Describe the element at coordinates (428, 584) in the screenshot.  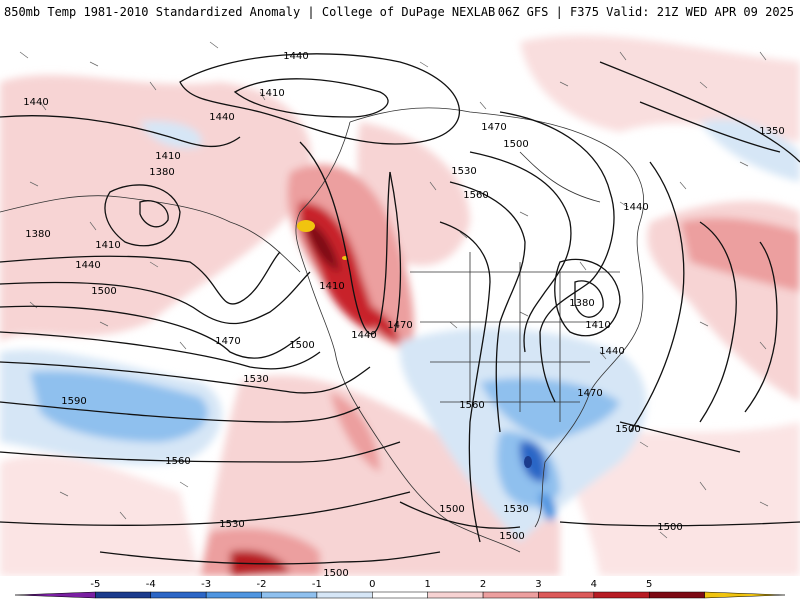
I see `color-scale-tick-label: 1` at that location.